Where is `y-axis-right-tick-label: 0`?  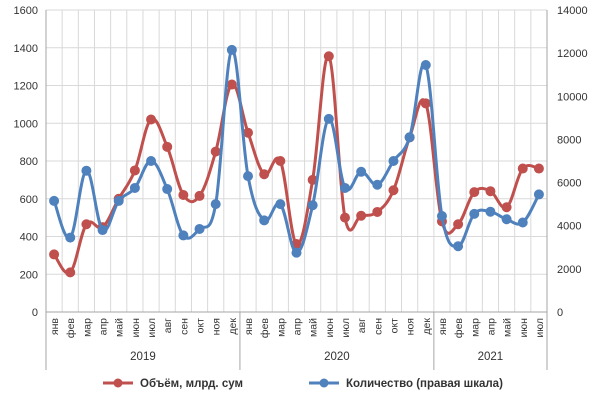
y-axis-right-tick-label: 0 is located at coordinates (560, 313).